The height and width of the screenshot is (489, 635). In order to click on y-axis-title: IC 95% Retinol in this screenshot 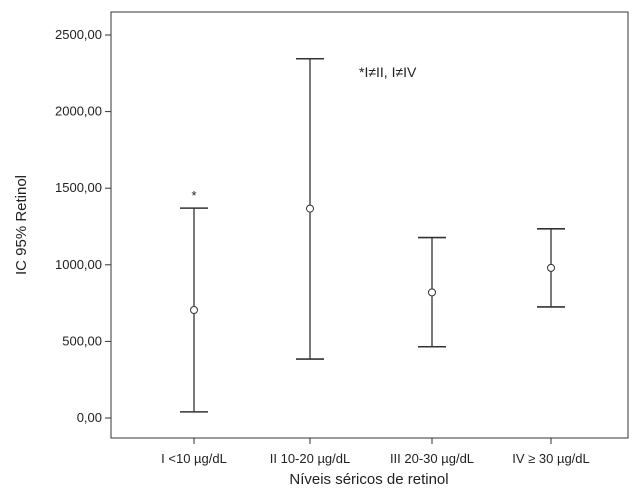, I will do `click(21, 225)`.